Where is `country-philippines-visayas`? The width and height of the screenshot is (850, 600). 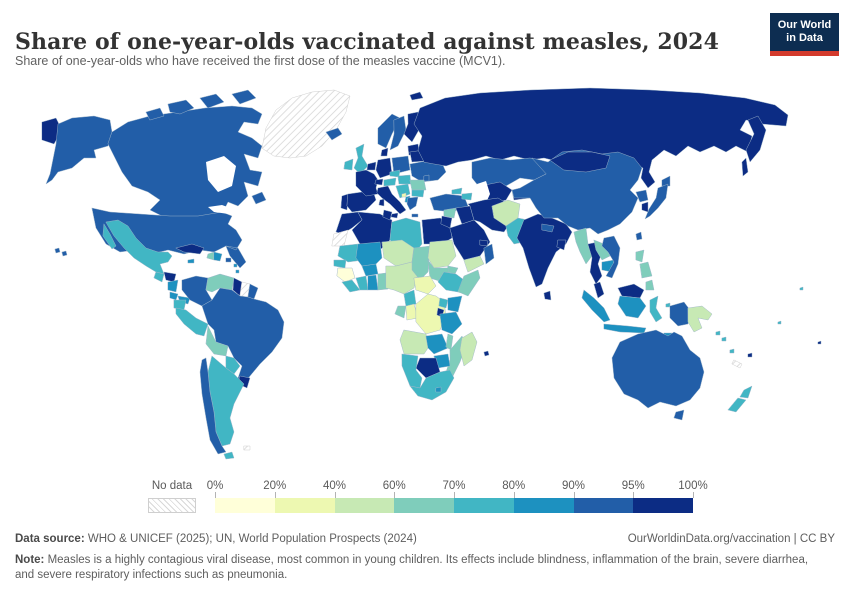
country-philippines-visayas is located at coordinates (646, 270).